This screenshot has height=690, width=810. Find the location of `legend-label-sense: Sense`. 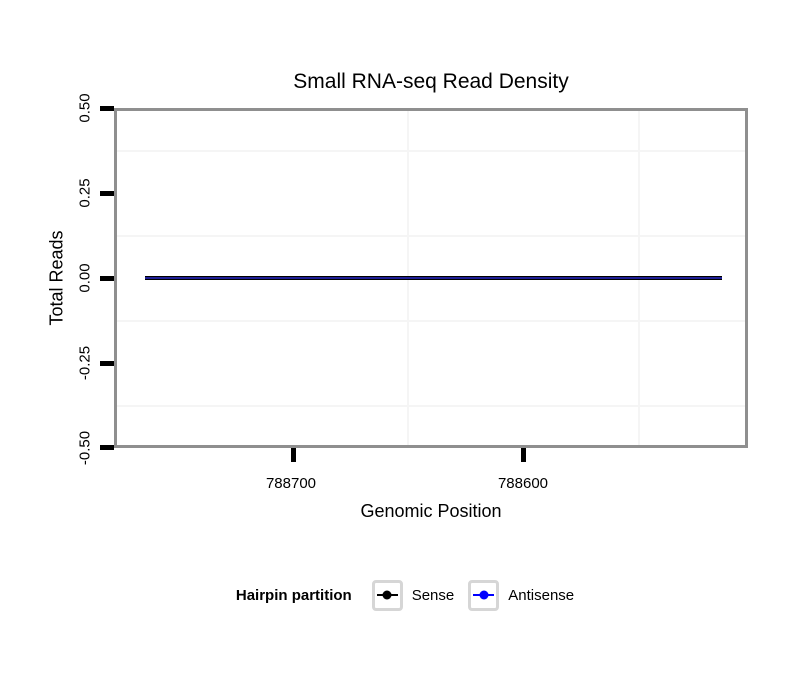

legend-label-sense: Sense is located at coordinates (433, 595).